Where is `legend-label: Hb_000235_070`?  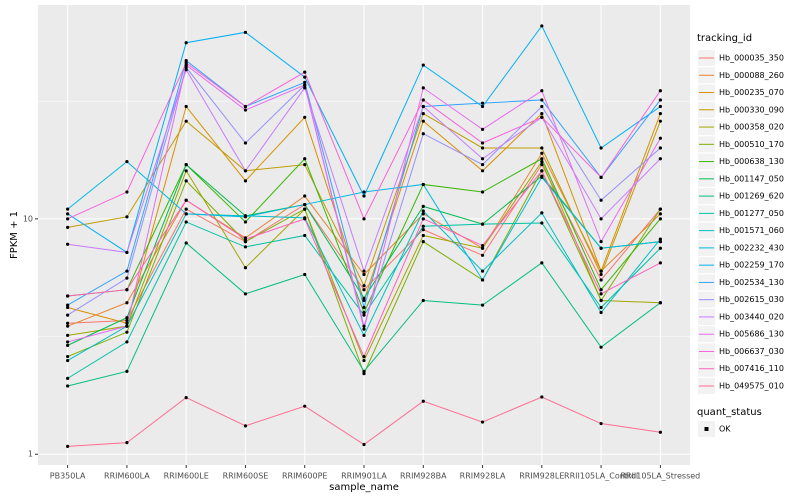
legend-label: Hb_000235_070 is located at coordinates (751, 92).